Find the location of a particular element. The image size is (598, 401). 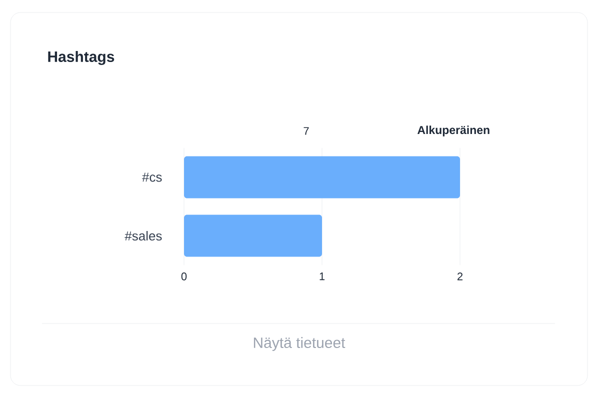

text: Näytä tietueet is located at coordinates (300, 344).